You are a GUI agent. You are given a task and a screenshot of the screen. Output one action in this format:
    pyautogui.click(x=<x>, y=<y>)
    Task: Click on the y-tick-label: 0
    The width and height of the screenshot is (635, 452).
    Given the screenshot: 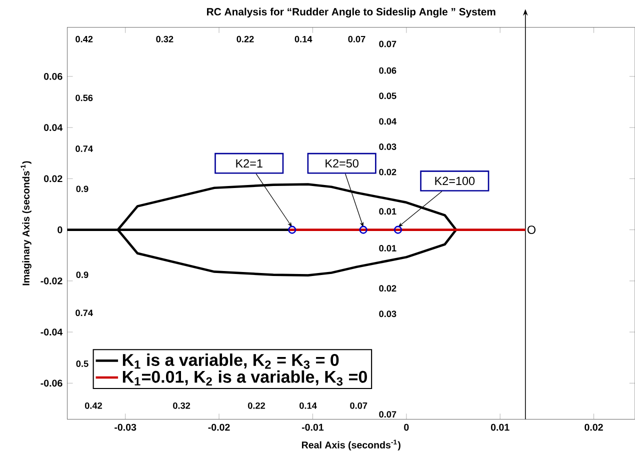 What is the action you would take?
    pyautogui.click(x=60, y=230)
    